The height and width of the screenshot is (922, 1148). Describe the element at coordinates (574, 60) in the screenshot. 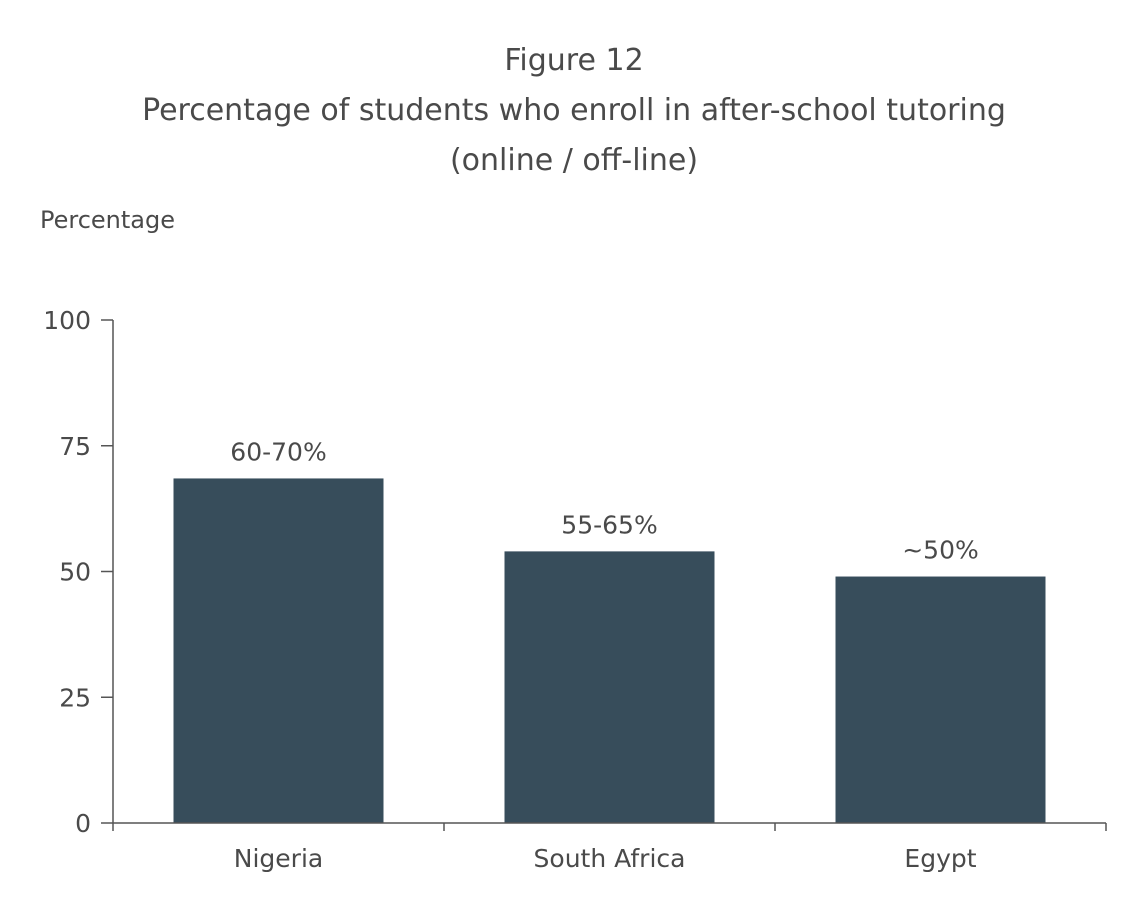

I see `figure-label: Figure 12` at that location.